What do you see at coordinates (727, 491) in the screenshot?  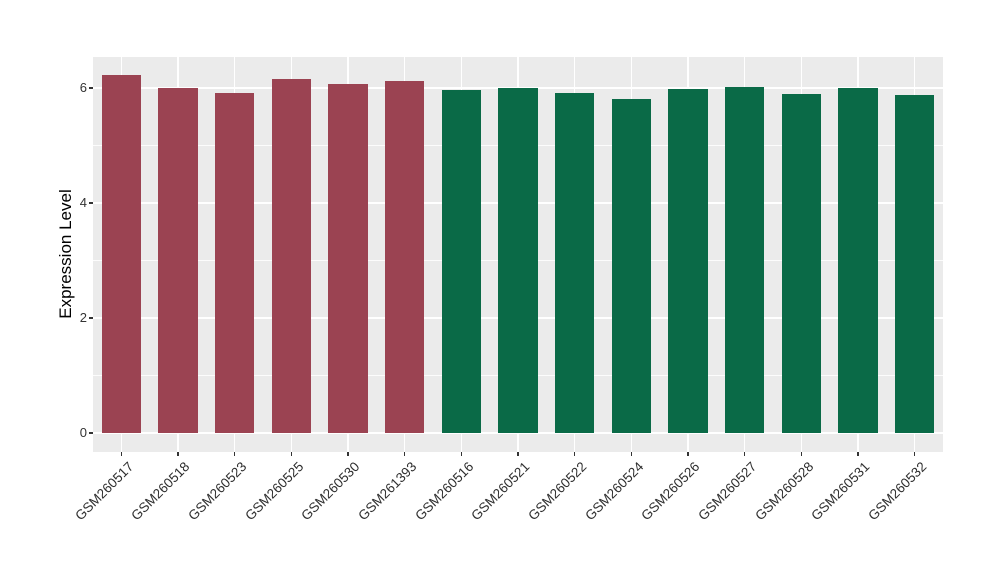 I see `x-axis-tick-label: GSM260527` at bounding box center [727, 491].